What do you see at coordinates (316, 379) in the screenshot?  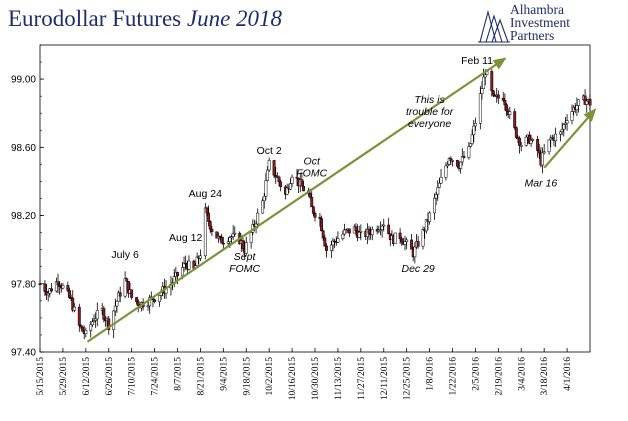 I see `x-tick-label: 10/30/2015` at bounding box center [316, 379].